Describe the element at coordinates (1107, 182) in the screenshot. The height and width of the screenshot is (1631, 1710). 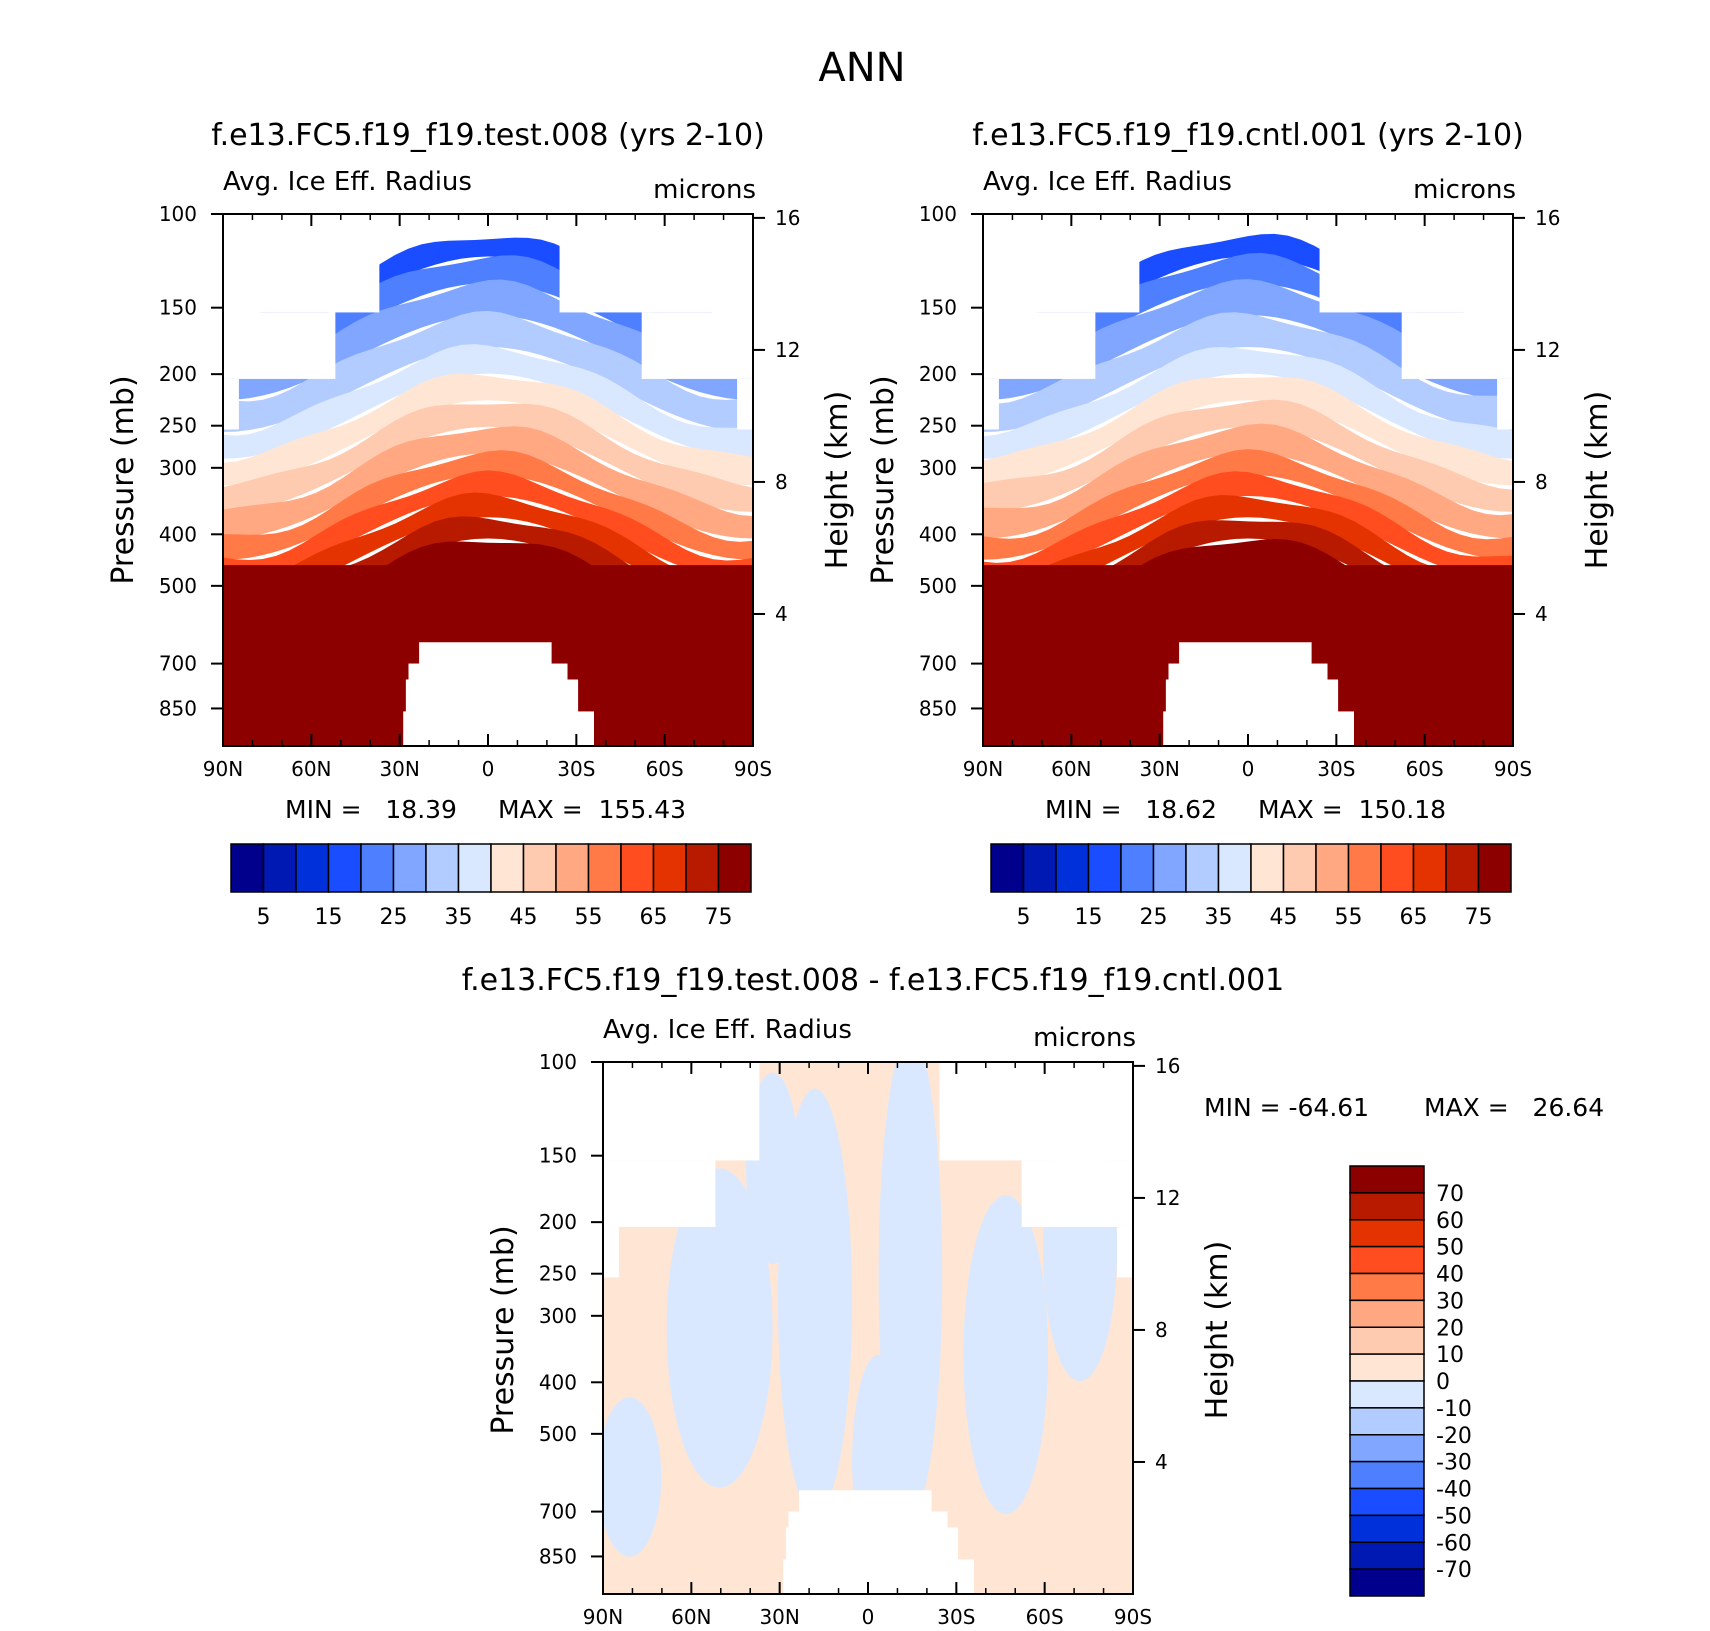
I see `variable-label: Avg. Ice Eff. Radius` at that location.